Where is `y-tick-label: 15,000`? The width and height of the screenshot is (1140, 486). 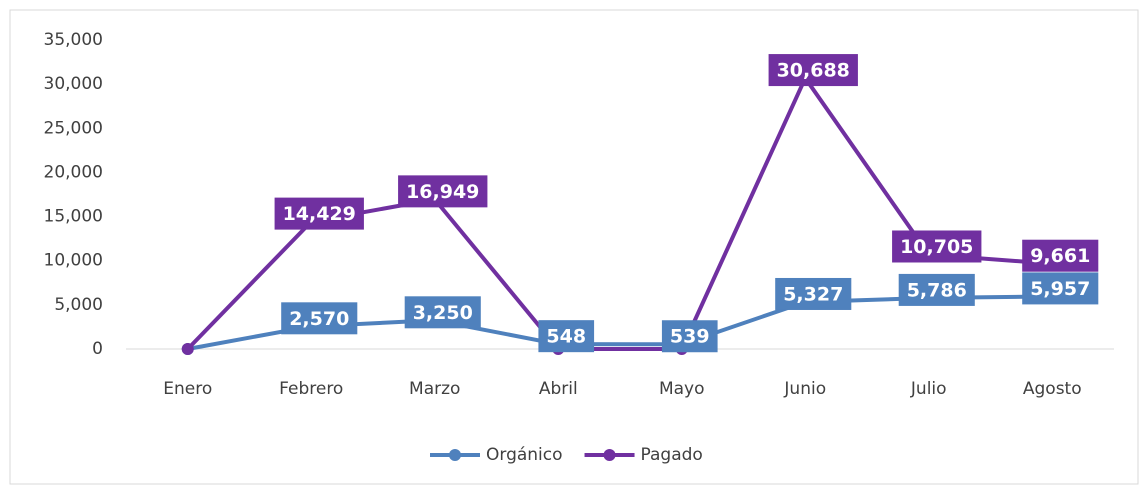 y-tick-label: 15,000 is located at coordinates (73, 217).